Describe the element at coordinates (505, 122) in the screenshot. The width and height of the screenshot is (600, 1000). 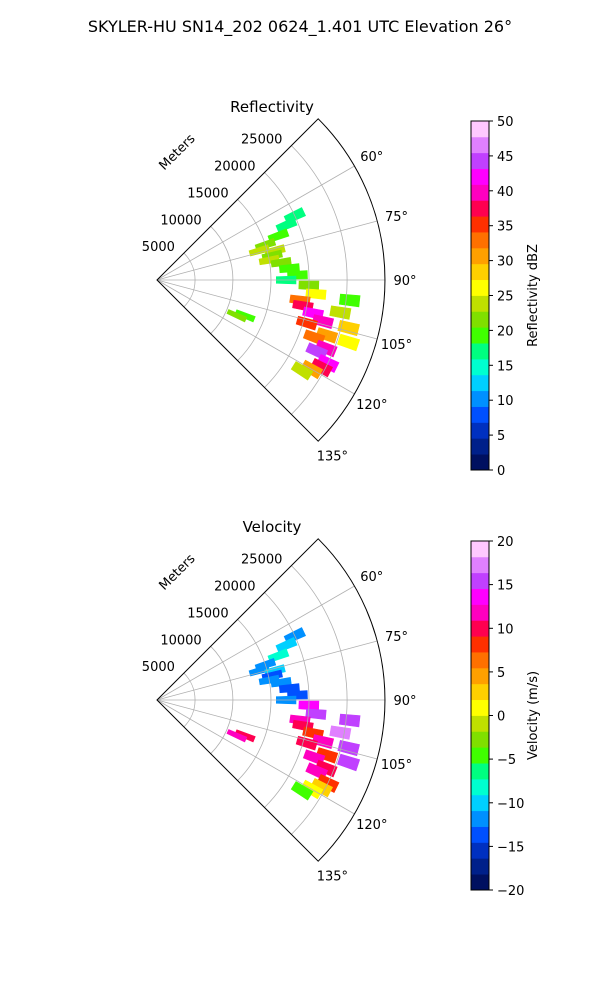
I see `colorbar-tick-label: 50` at that location.